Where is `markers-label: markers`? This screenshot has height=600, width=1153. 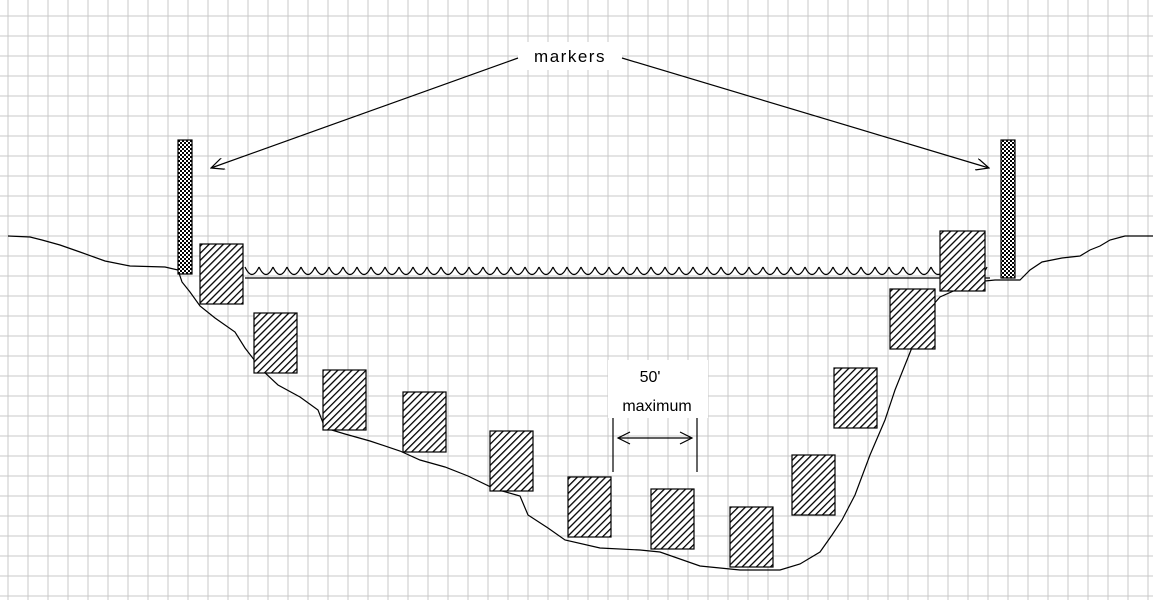
markers-label: markers is located at coordinates (570, 56).